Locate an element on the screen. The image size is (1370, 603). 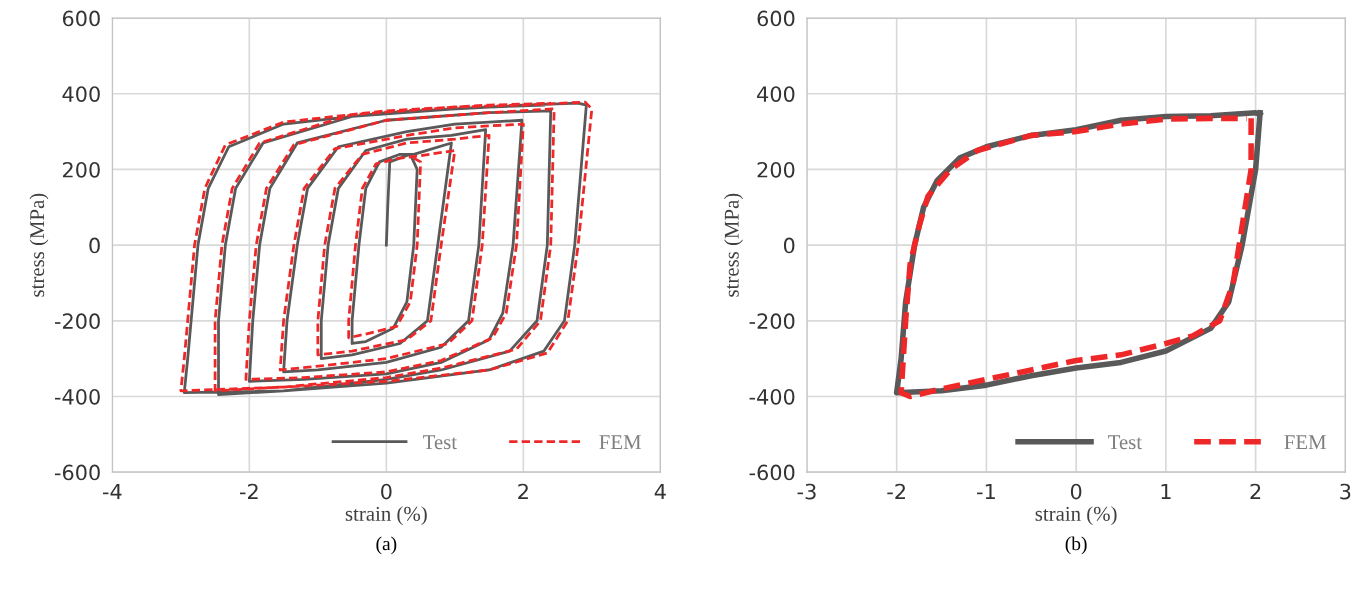
x-tick-label: 4 is located at coordinates (660, 491).